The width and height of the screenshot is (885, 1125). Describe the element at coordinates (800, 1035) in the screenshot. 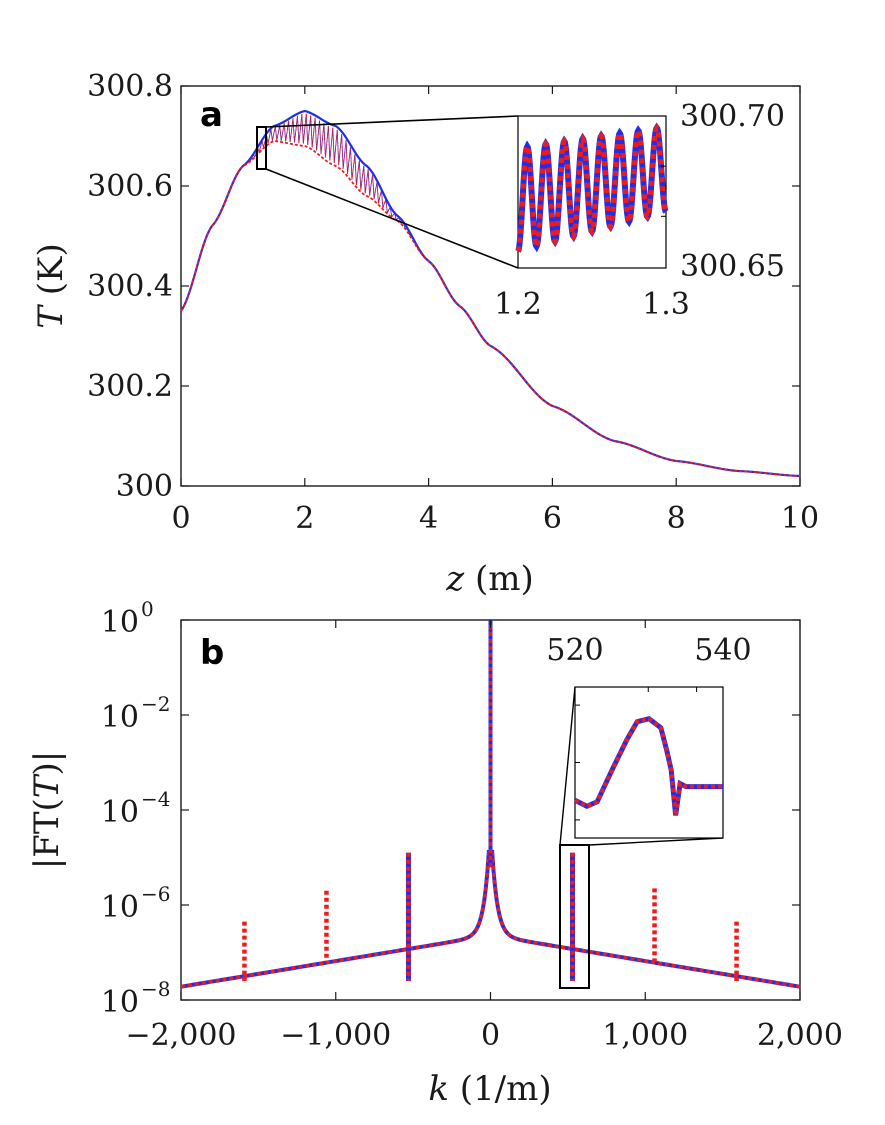

I see `panel-b-xtick-label: 2,000` at that location.